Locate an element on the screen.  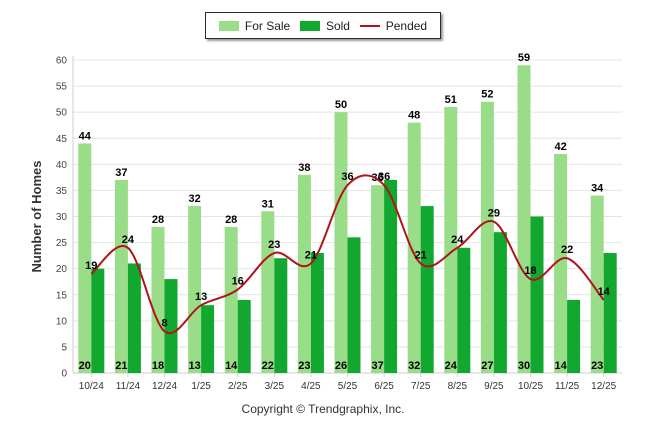
y-axis-title: Number of Homes is located at coordinates (36, 217).